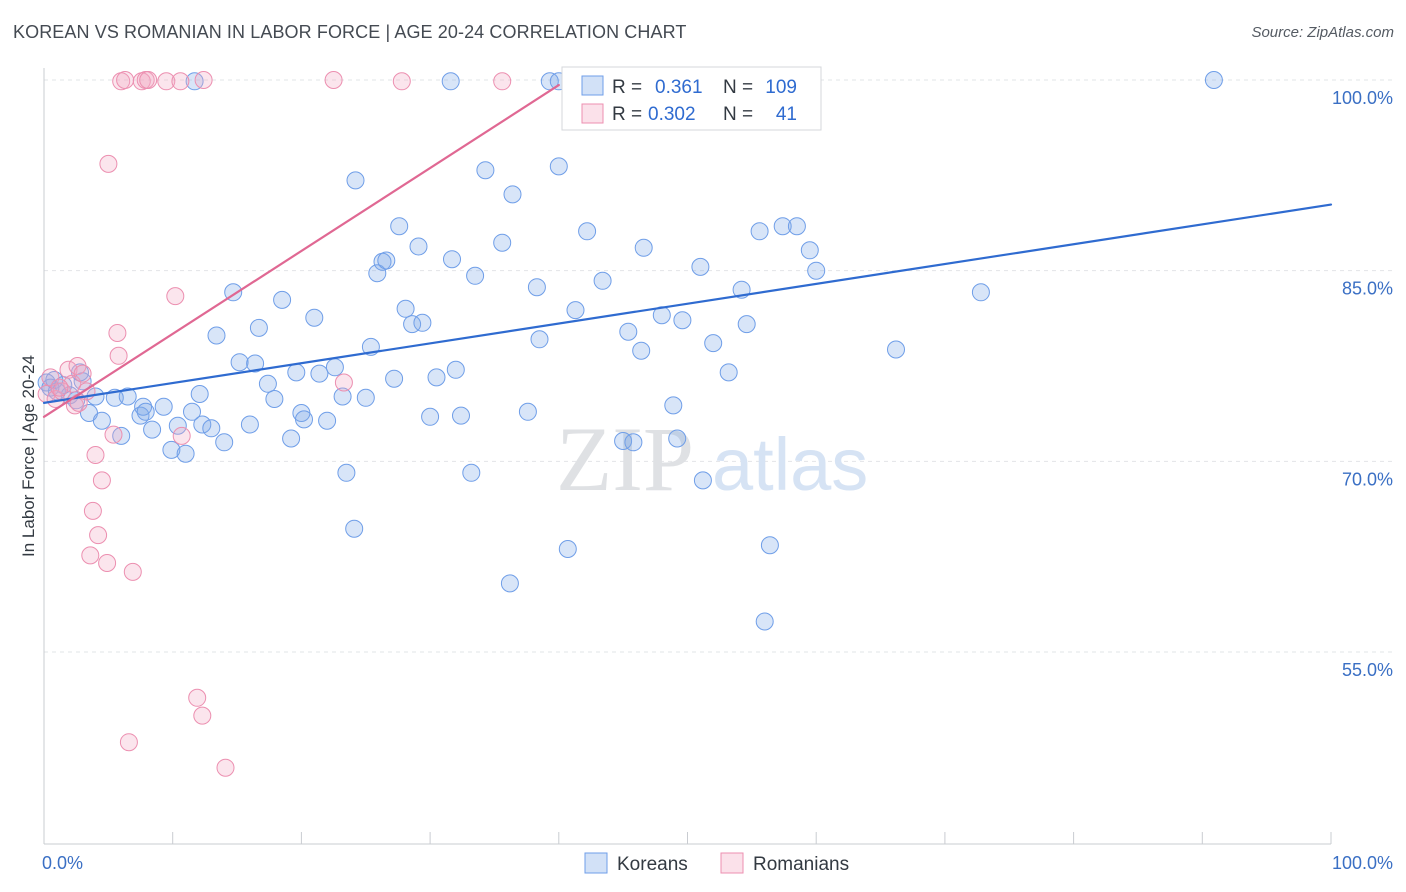  What do you see at coordinates (1367, 479) in the screenshot?
I see `y-tick-label-1: 70.0%` at bounding box center [1367, 479].